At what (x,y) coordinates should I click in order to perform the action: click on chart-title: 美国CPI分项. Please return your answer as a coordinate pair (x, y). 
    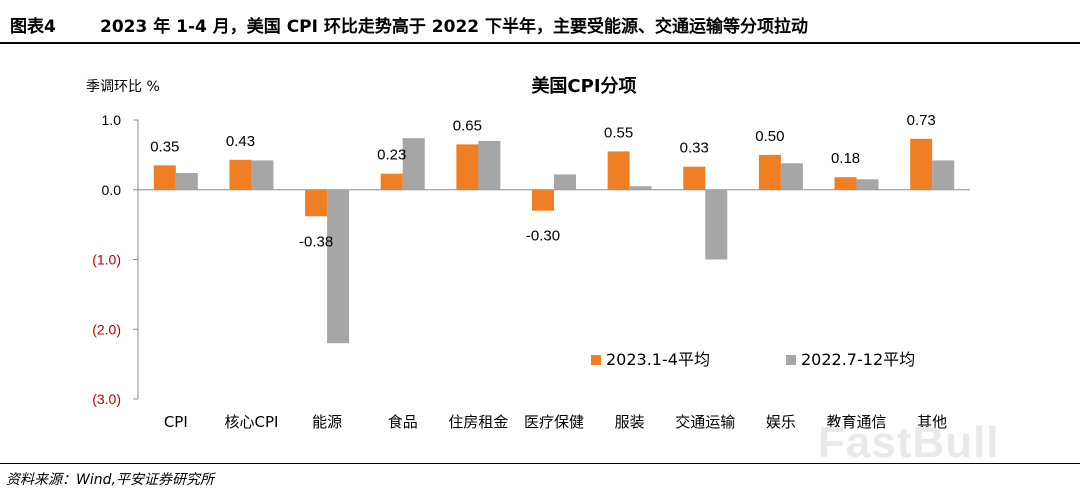
    Looking at the image, I should click on (583, 86).